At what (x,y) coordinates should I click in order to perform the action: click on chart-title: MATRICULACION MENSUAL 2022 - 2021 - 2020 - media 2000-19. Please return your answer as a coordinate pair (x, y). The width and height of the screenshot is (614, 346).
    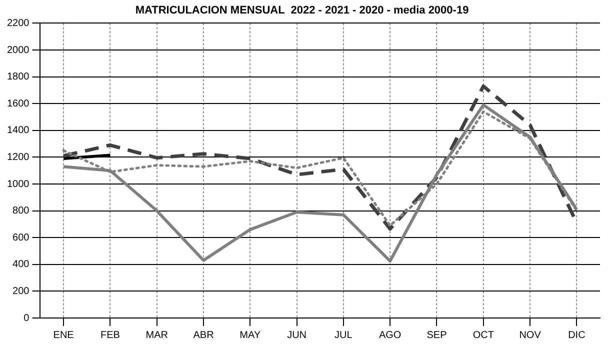
    Looking at the image, I should click on (302, 10).